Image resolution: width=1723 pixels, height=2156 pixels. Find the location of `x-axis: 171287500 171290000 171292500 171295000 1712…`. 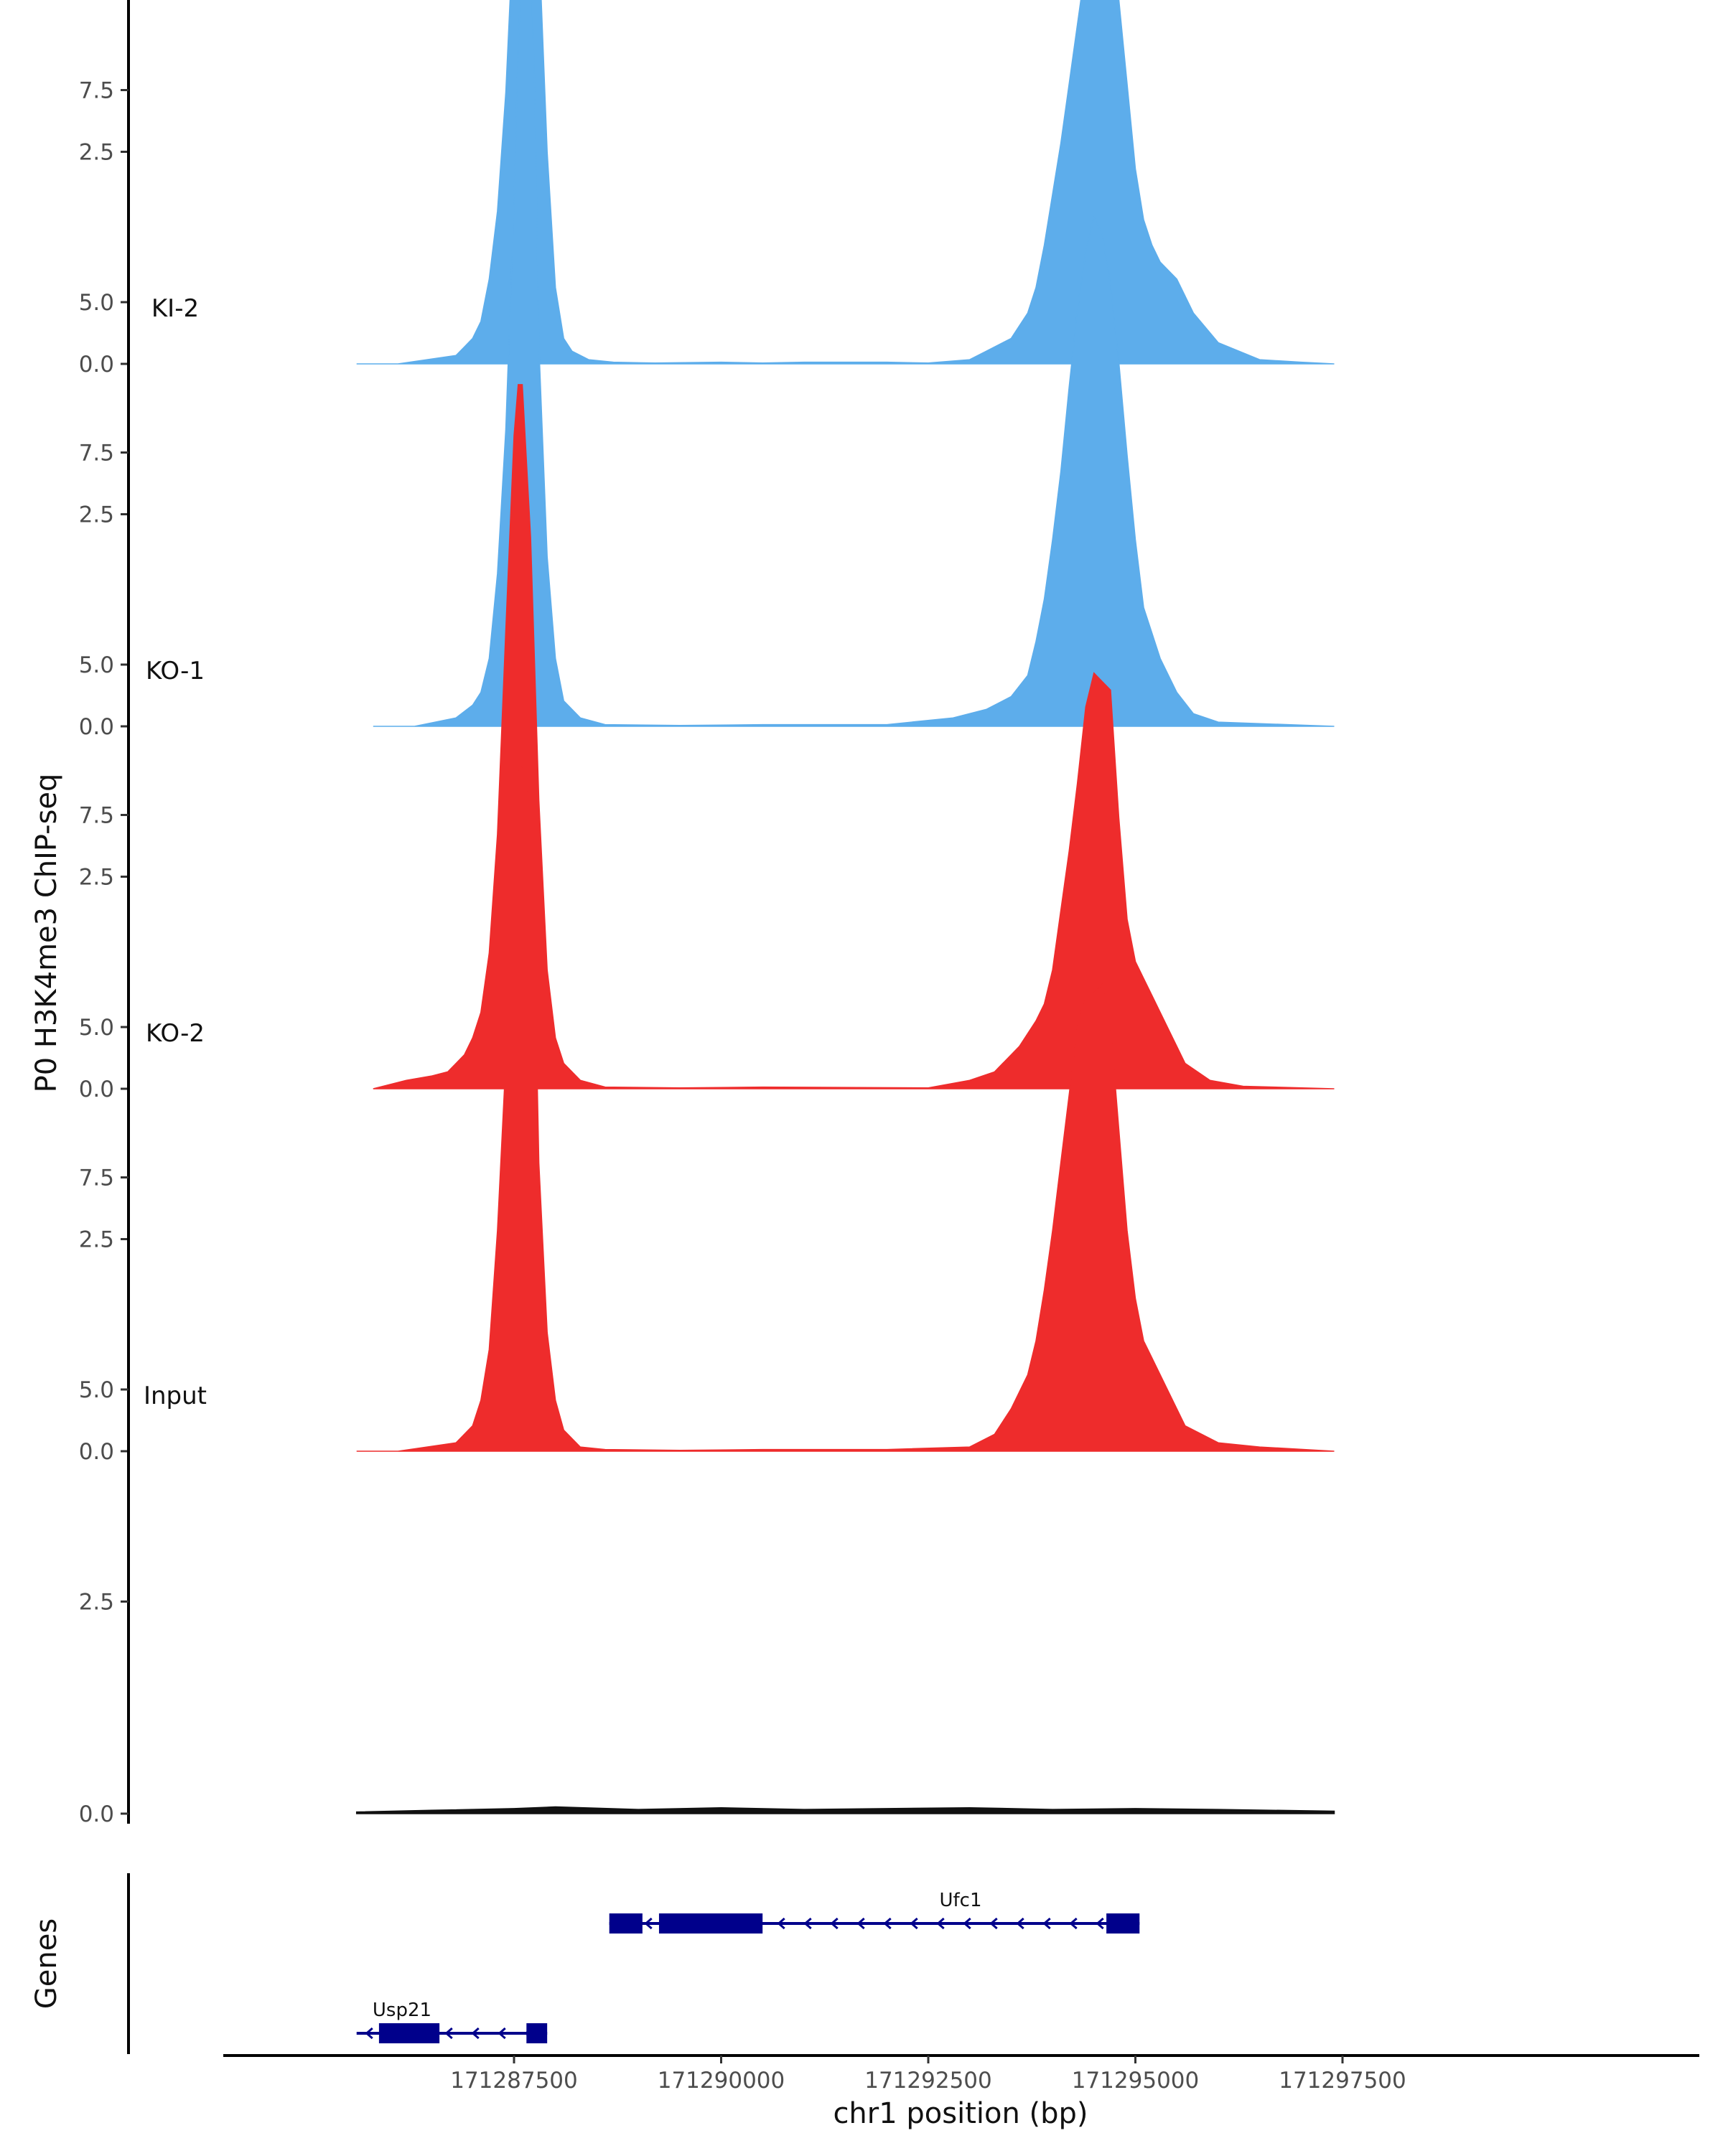

x-axis: 171287500 171290000 171292500 171295000 1712… is located at coordinates (961, 2074).